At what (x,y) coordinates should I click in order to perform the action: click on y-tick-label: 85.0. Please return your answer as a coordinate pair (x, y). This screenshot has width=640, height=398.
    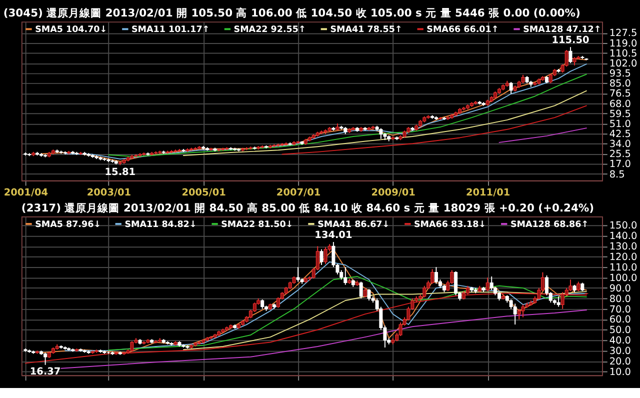
    Looking at the image, I should click on (620, 84).